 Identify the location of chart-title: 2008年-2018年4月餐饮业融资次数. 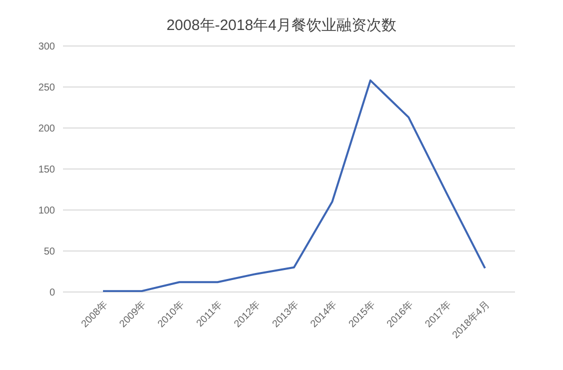
(281, 26).